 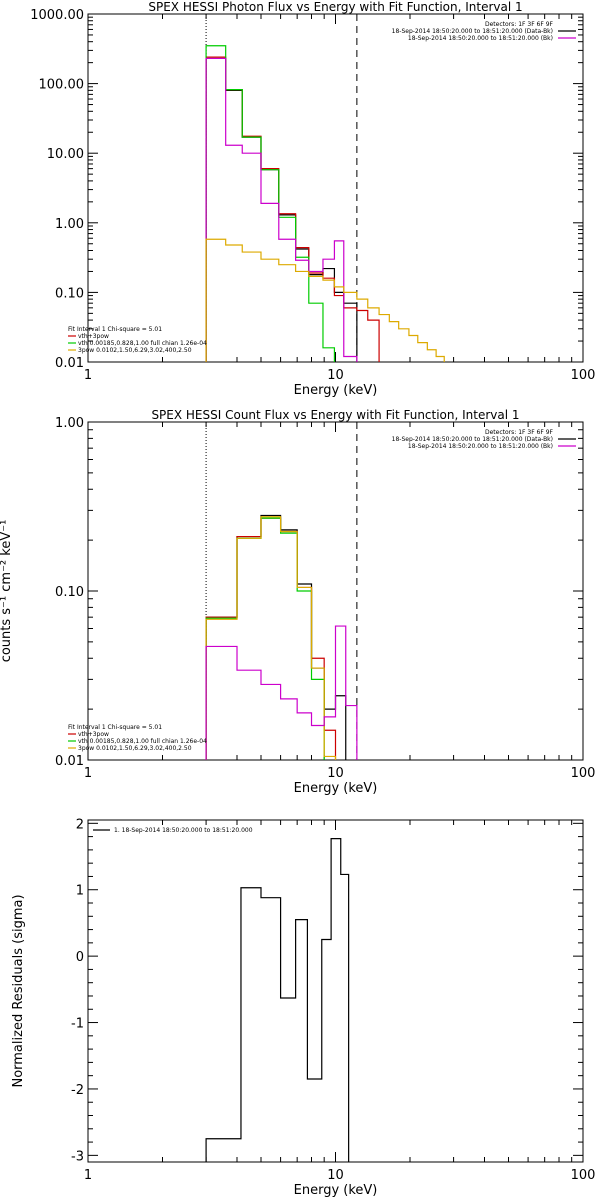 I want to click on residuals-x-tick-label: 100, so click(x=583, y=1175).